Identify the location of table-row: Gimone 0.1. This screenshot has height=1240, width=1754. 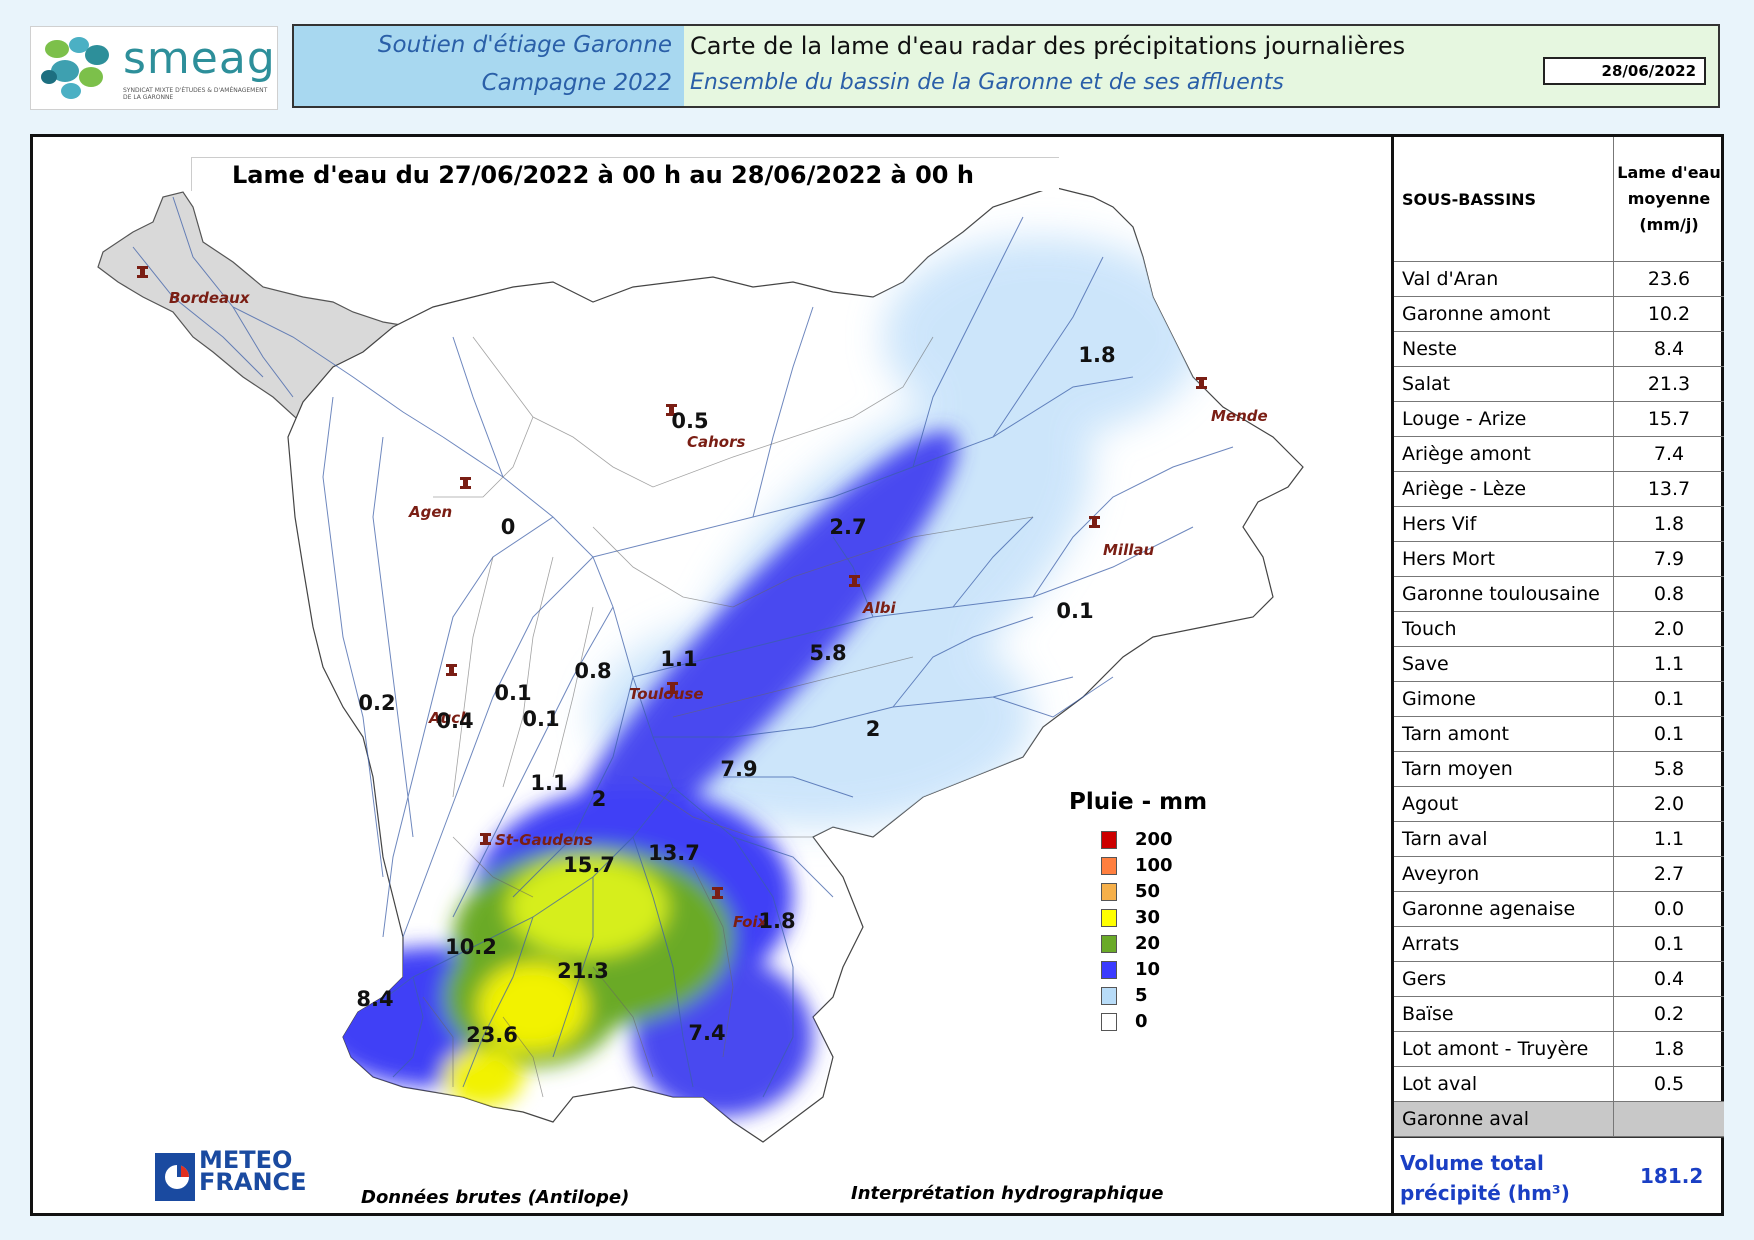
(1559, 699).